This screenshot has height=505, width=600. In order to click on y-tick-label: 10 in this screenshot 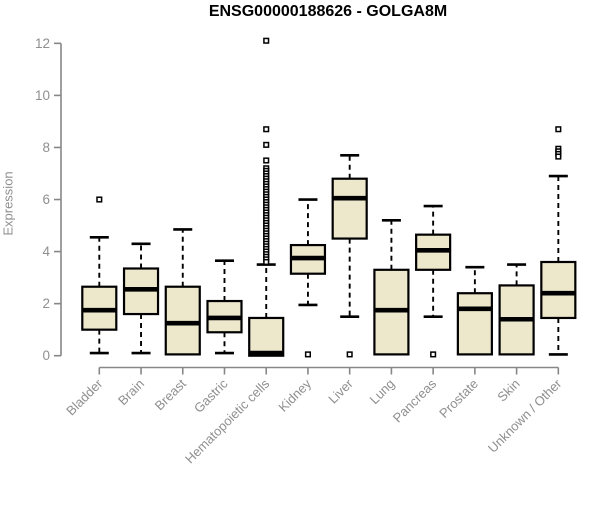, I will do `click(42, 95)`.